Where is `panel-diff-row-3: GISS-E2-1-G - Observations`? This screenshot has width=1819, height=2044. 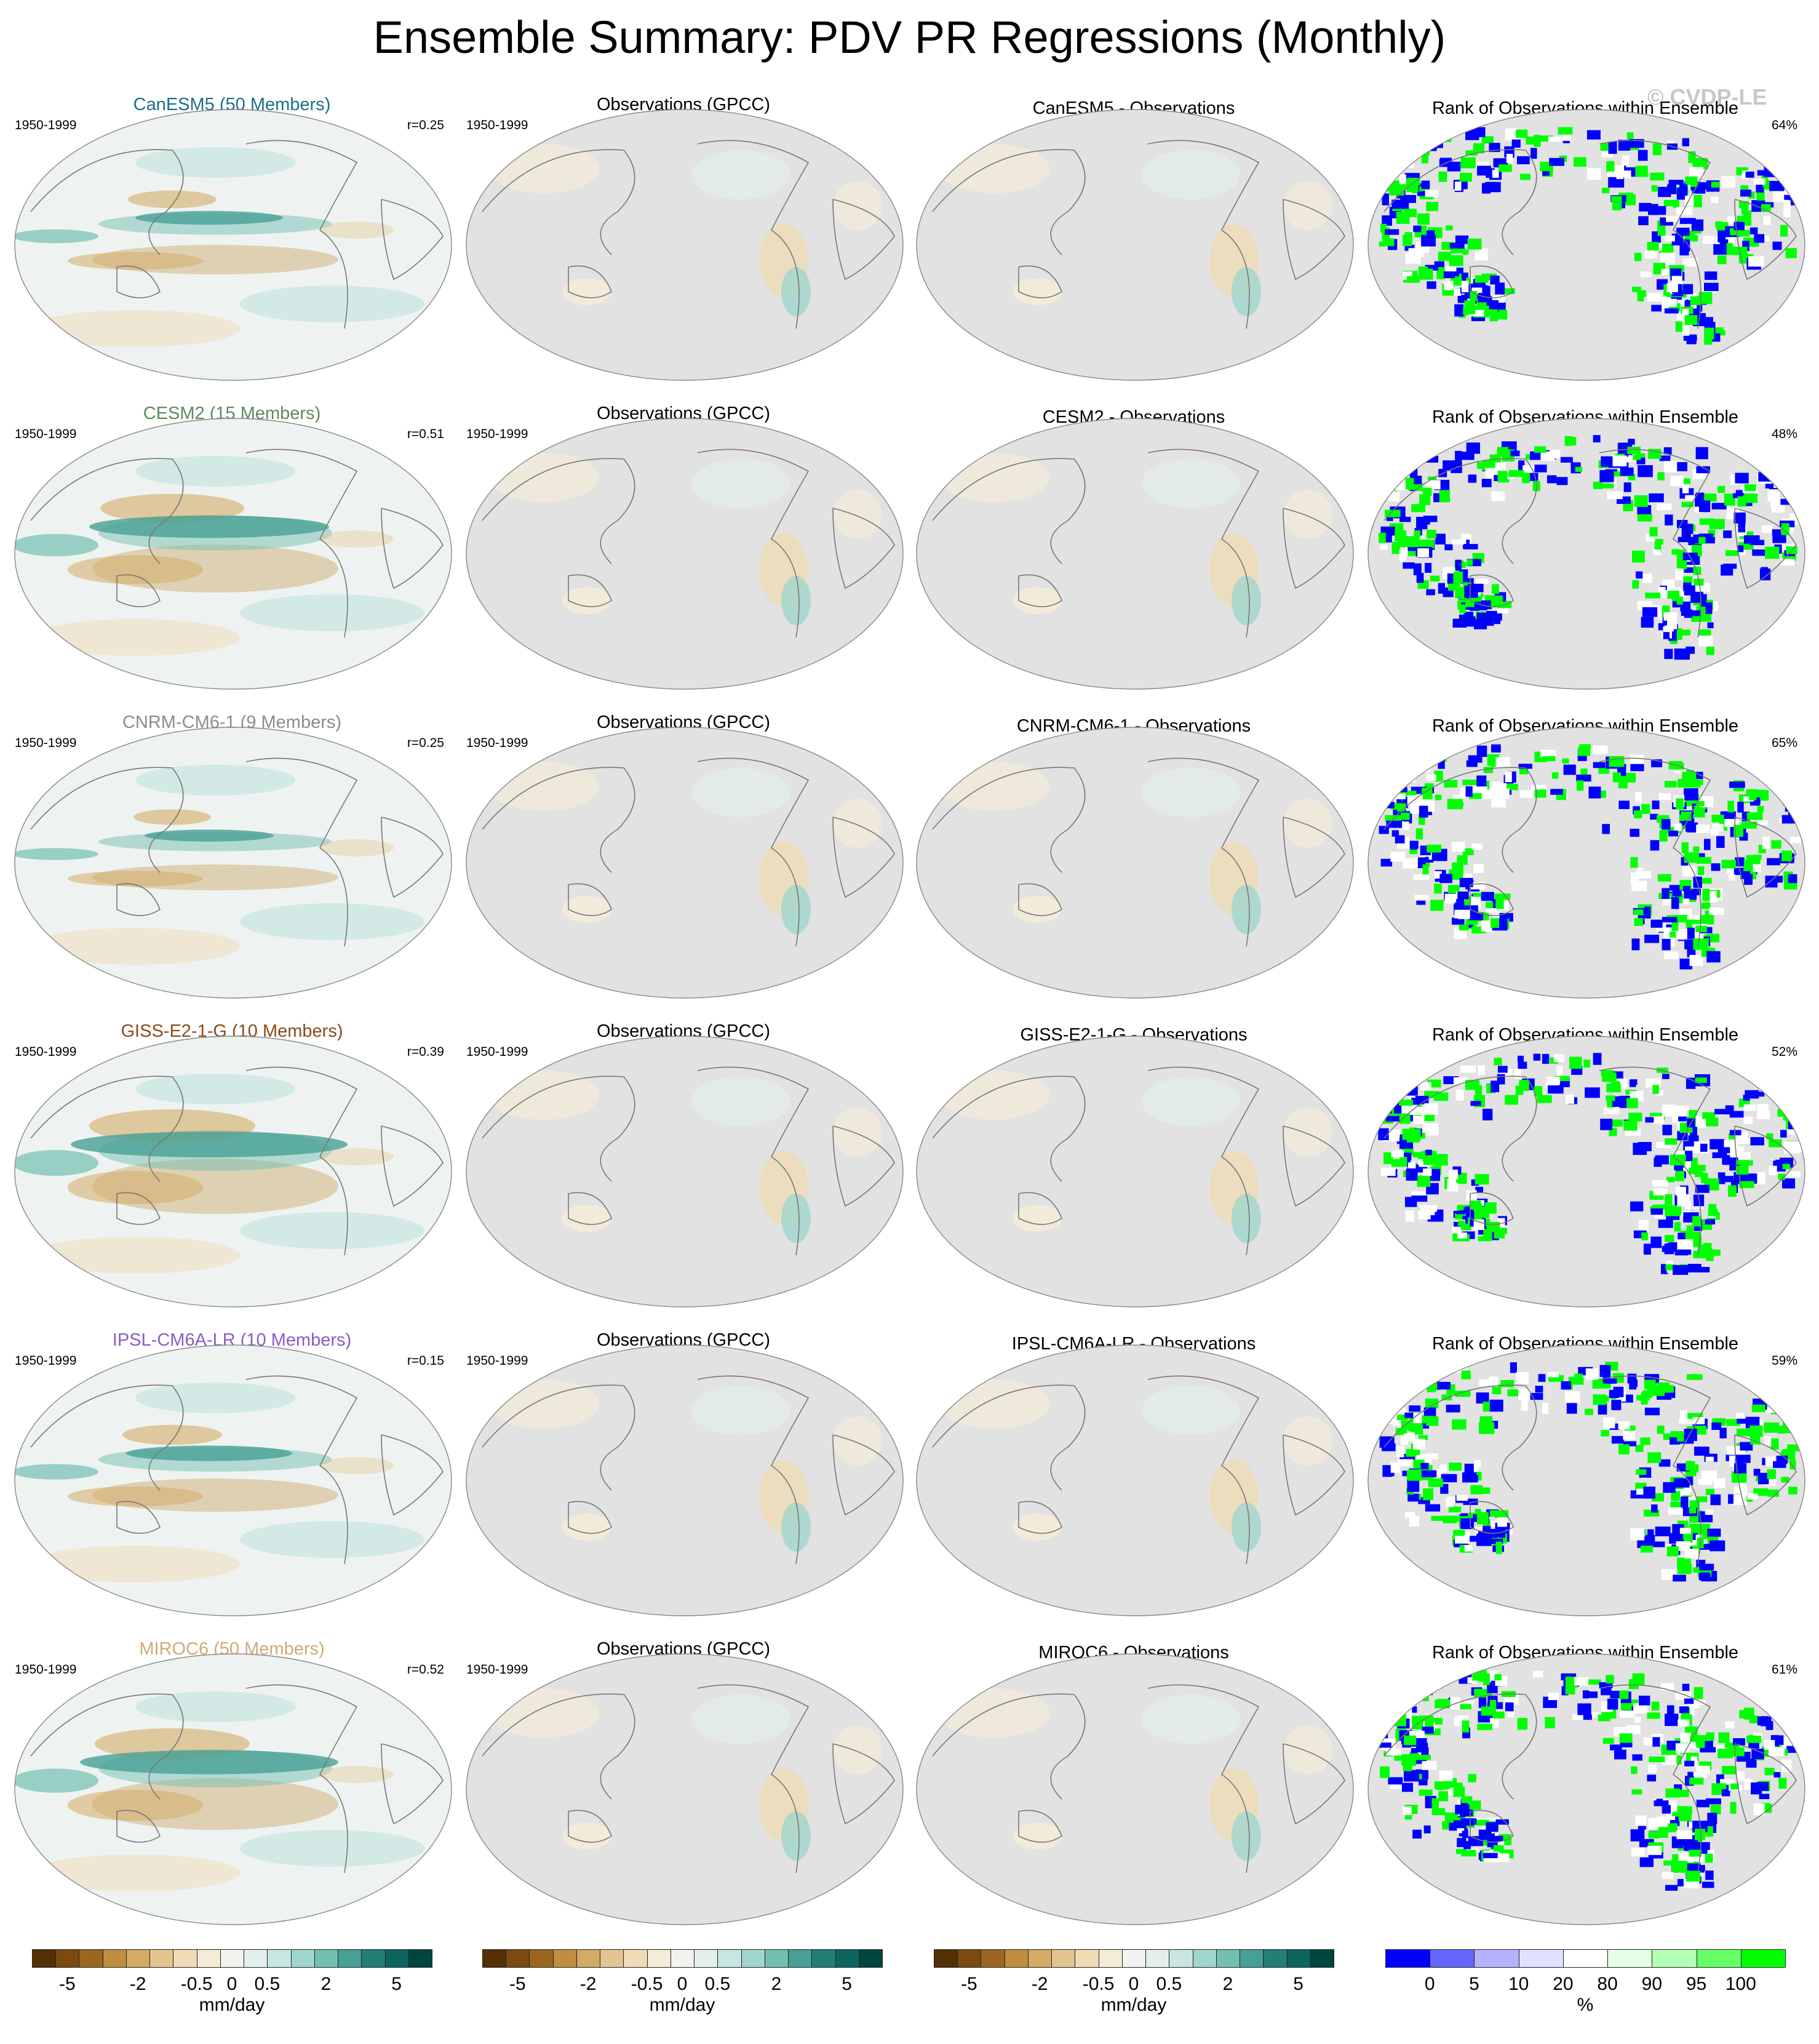
panel-diff-row-3: GISS-E2-1-G - Observations is located at coordinates (1133, 1160).